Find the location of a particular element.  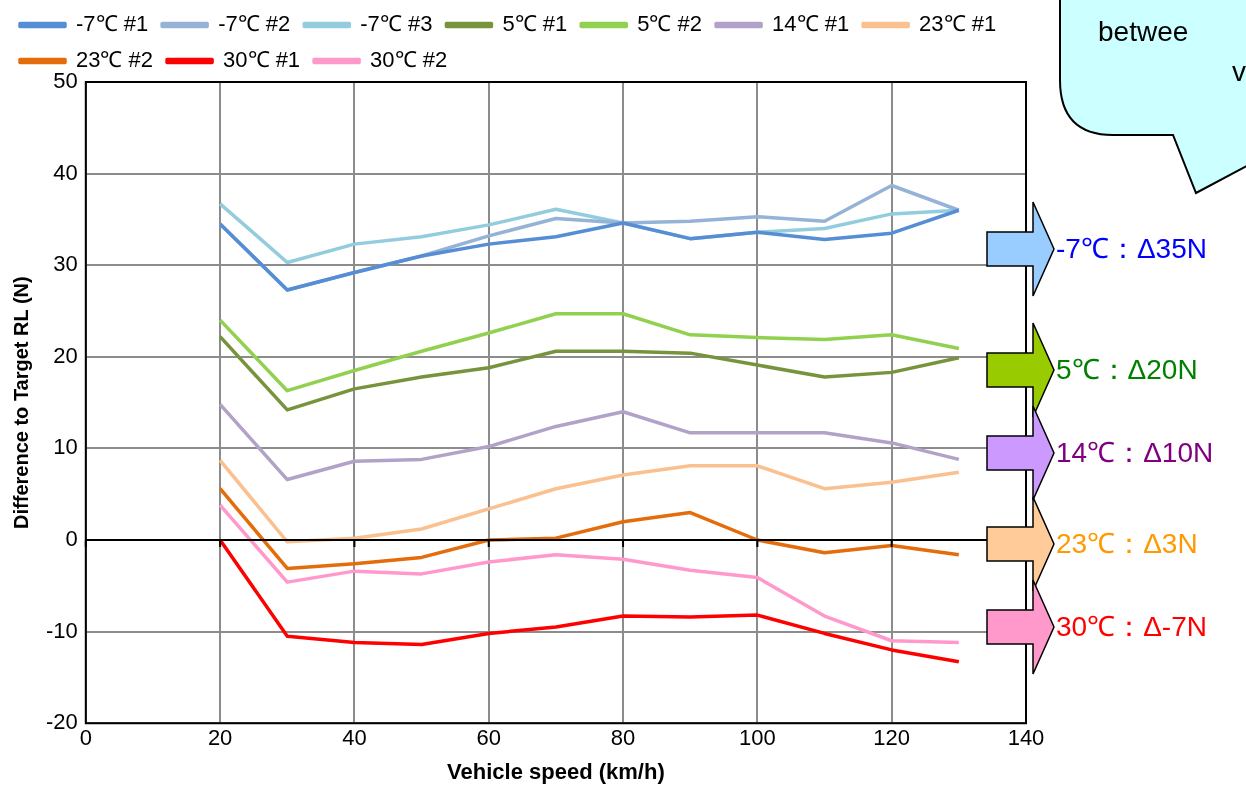

text: 23℃：Δ3N is located at coordinates (1127, 544).